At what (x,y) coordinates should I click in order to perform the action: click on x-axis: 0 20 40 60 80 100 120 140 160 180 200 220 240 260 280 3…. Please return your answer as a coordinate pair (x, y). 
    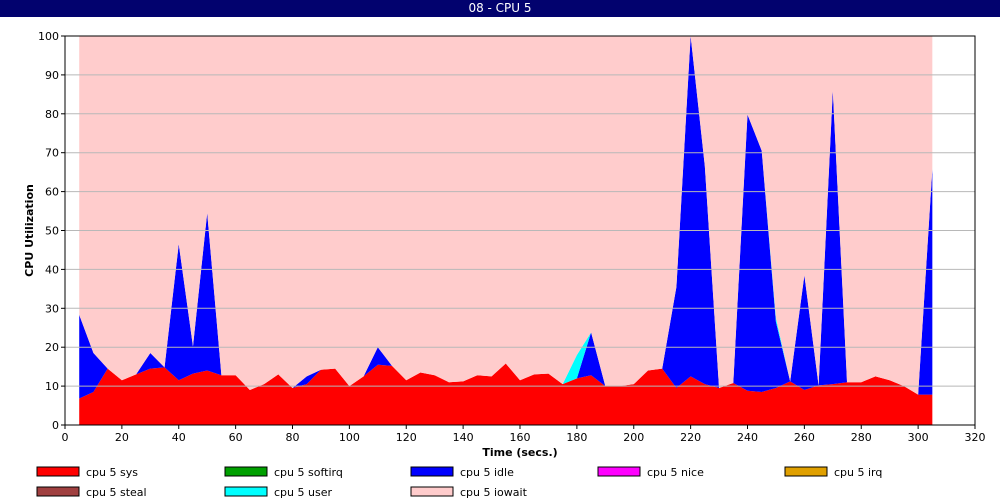
    Looking at the image, I should click on (524, 434).